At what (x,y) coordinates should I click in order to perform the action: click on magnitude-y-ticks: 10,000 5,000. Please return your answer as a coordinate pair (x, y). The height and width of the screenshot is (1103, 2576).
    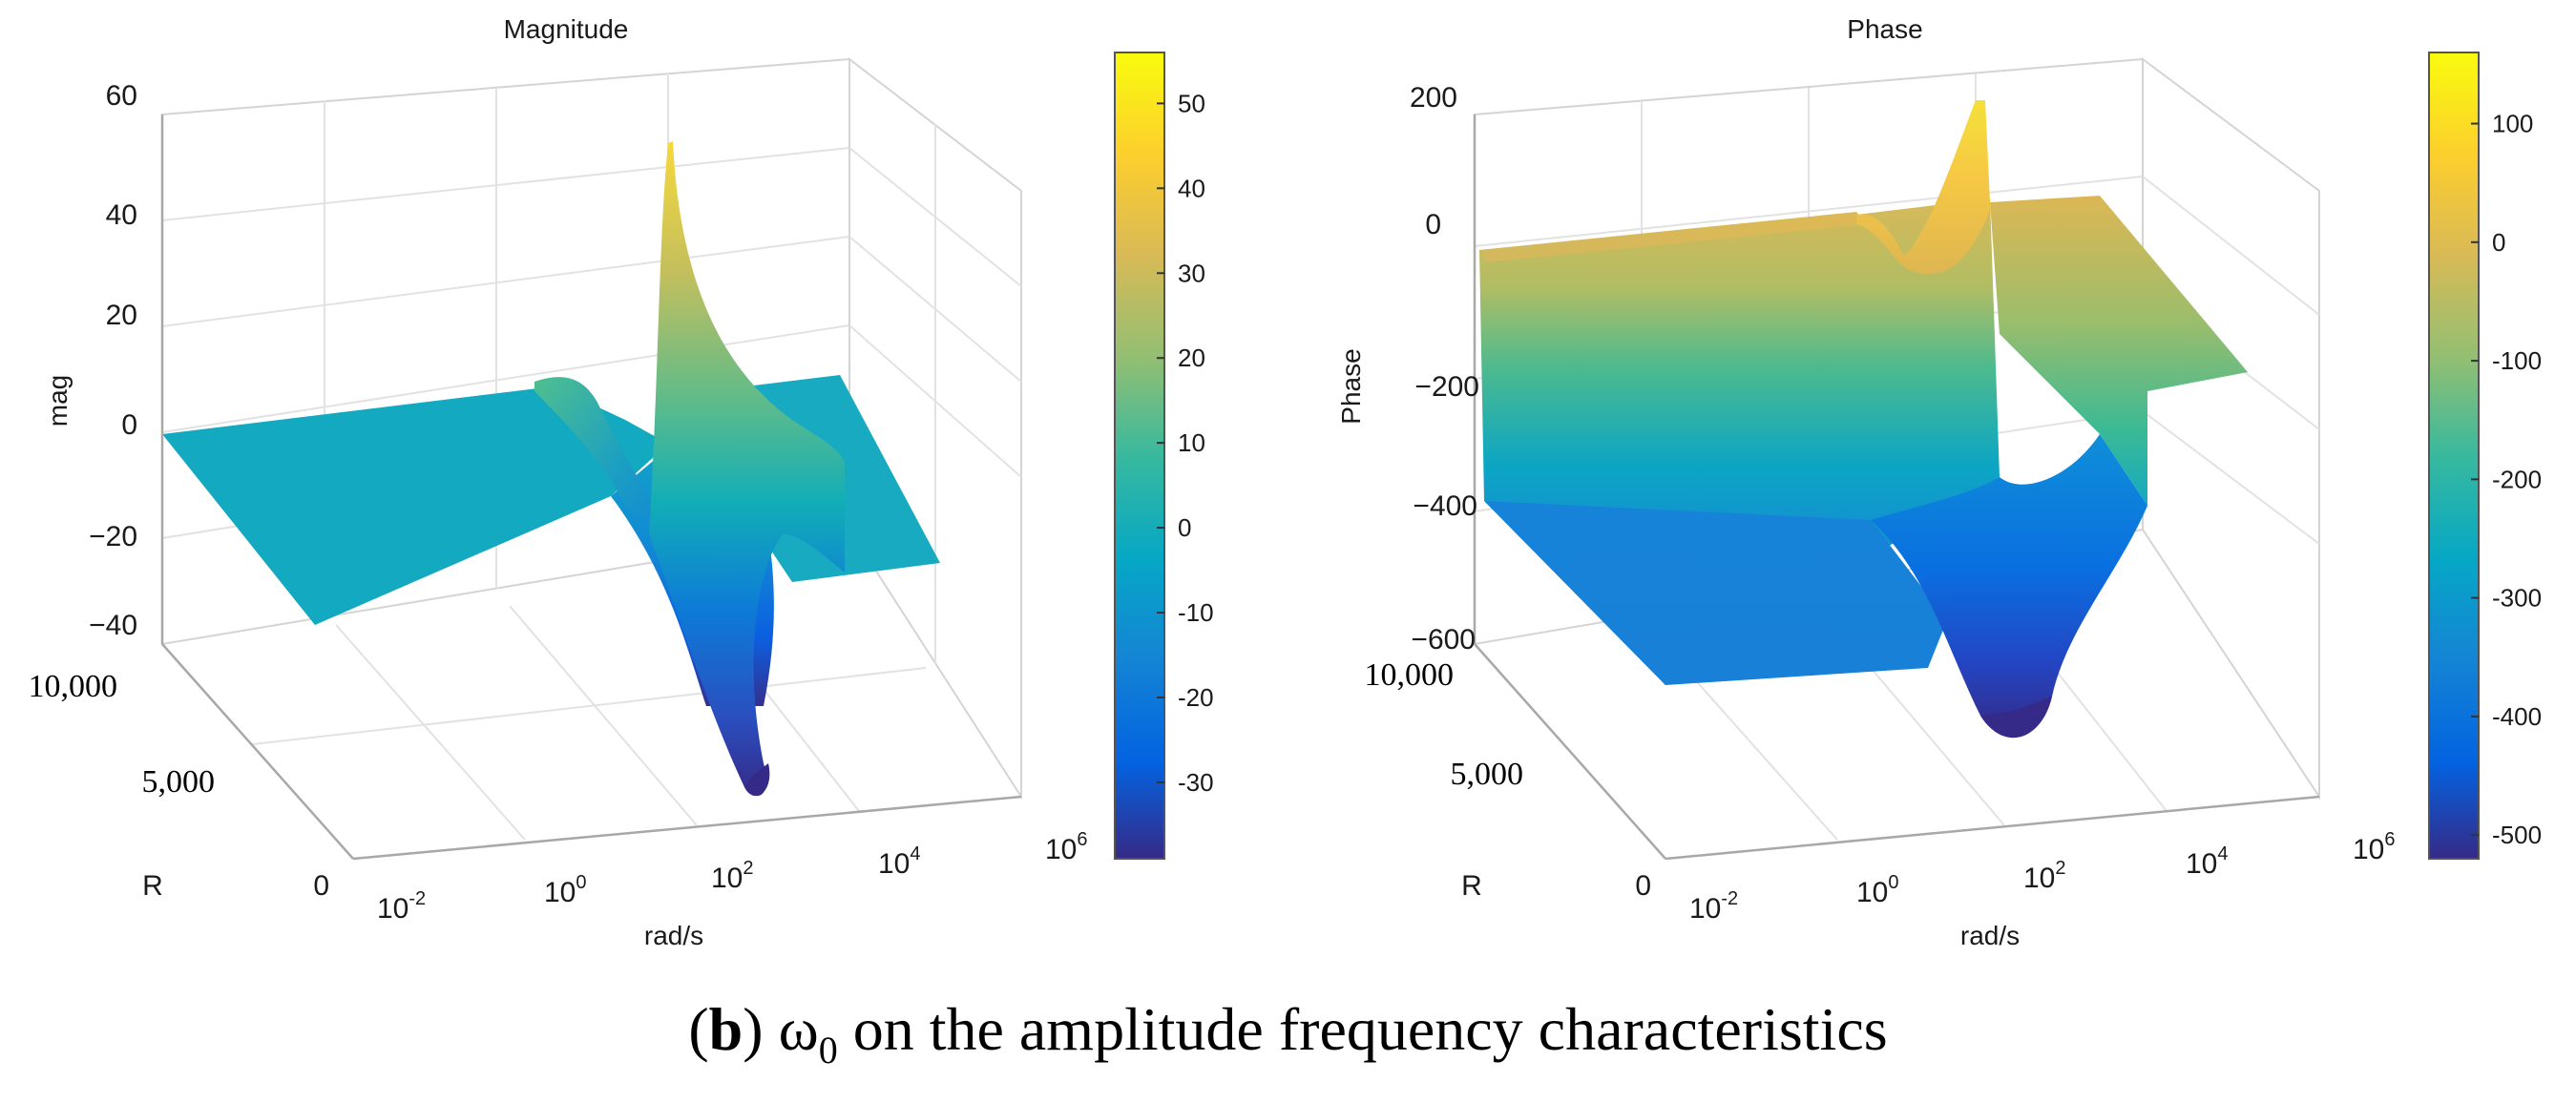
    Looking at the image, I should click on (122, 734).